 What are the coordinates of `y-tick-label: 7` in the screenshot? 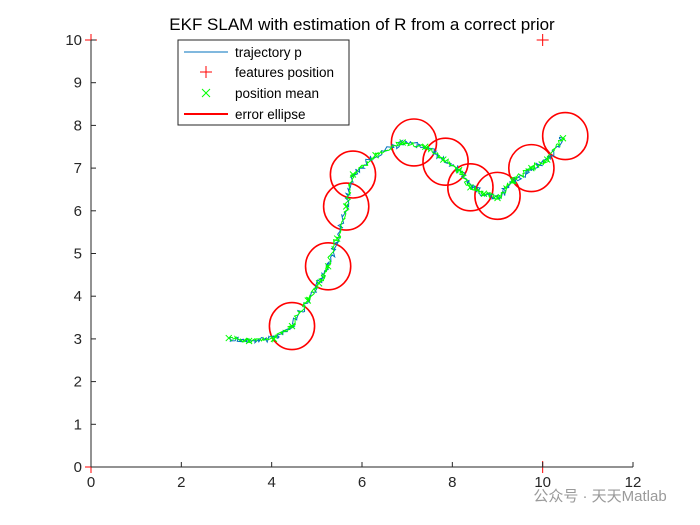 It's located at (78, 168).